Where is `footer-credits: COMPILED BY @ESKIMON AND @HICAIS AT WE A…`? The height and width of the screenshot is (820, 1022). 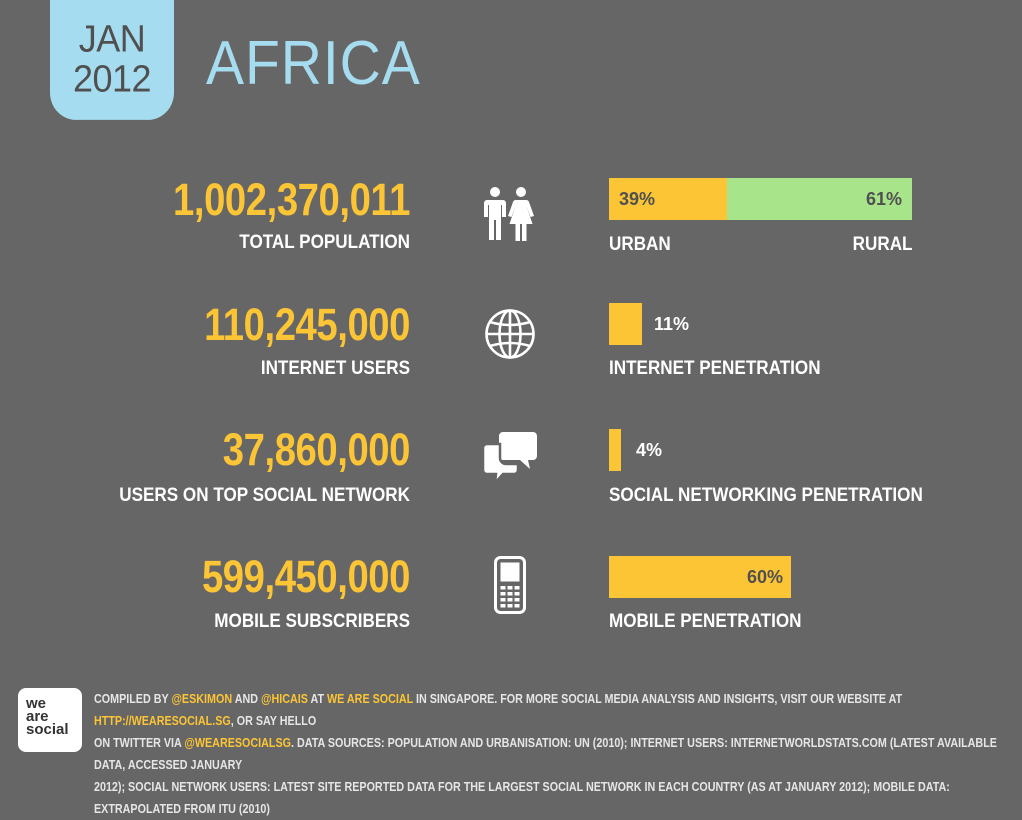
footer-credits: COMPILED BY @ESKIMON AND @HICAIS AT WE A… is located at coordinates (550, 754).